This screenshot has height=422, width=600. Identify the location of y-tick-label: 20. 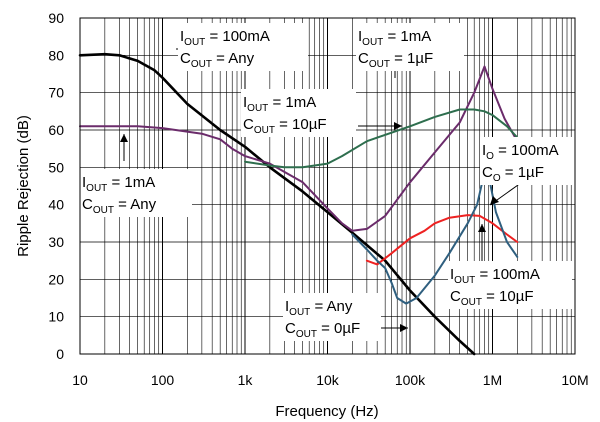
(56, 279).